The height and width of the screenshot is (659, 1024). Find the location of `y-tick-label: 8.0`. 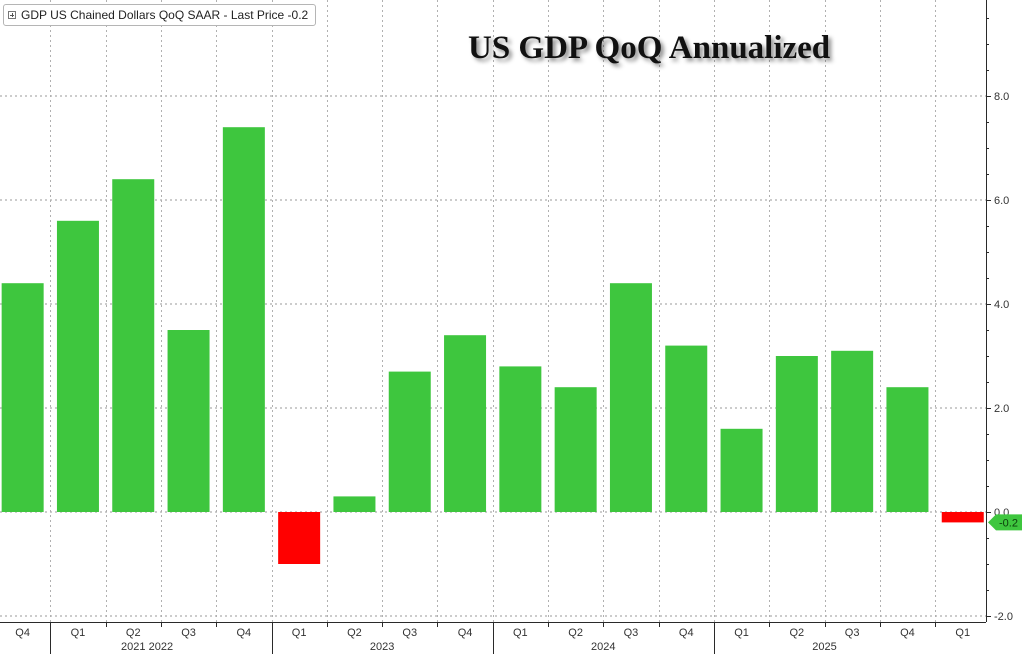

y-tick-label: 8.0 is located at coordinates (1001, 97).